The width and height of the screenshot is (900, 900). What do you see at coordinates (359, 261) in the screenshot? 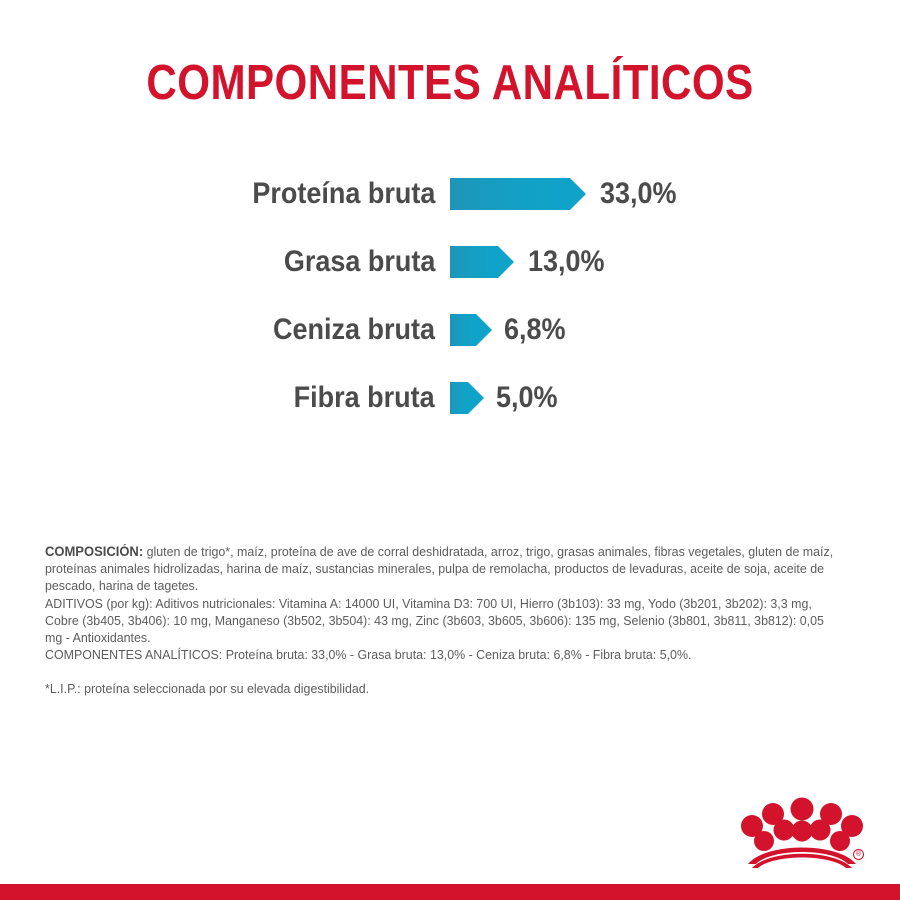
I see `chart-row-label: Grasa bruta` at bounding box center [359, 261].